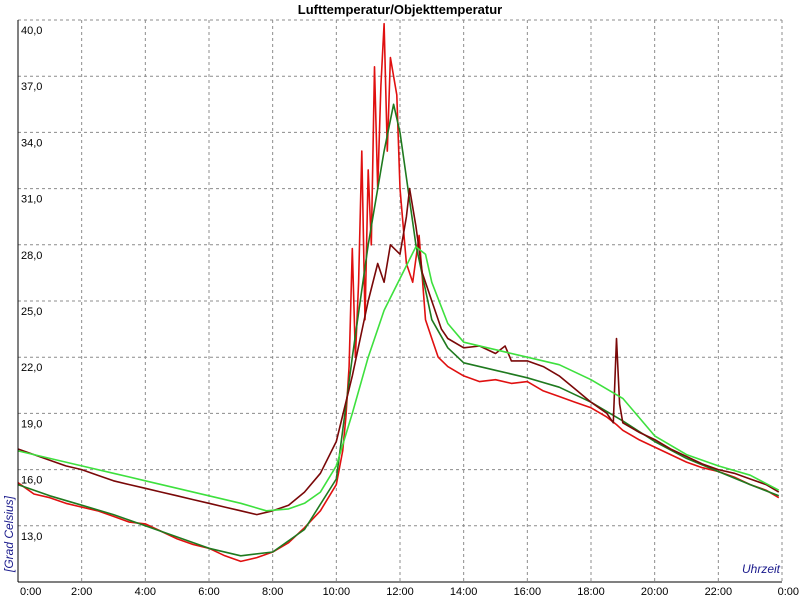  Describe the element at coordinates (31, 143) in the screenshot. I see `y-tick-label: 34,0` at that location.